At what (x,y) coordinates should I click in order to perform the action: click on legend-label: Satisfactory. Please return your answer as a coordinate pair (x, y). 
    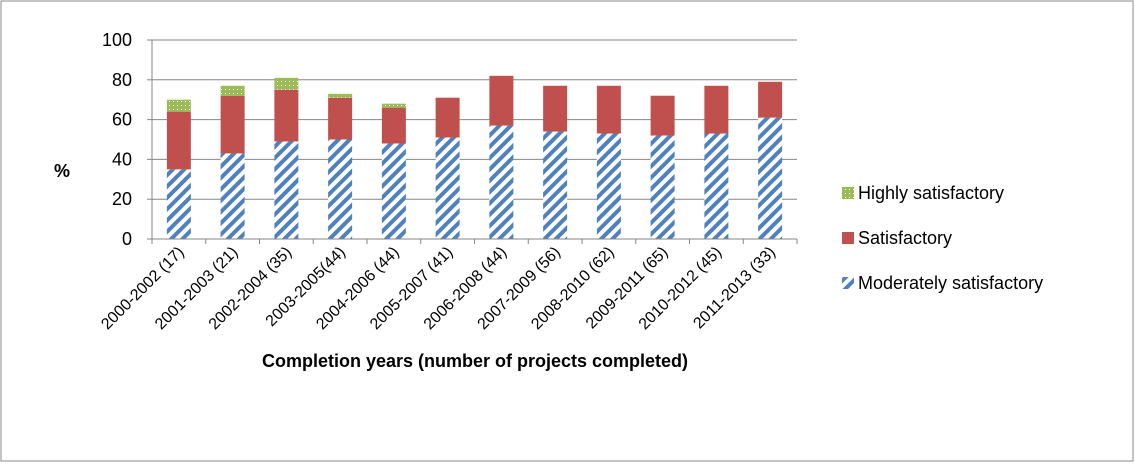
    Looking at the image, I should click on (905, 238).